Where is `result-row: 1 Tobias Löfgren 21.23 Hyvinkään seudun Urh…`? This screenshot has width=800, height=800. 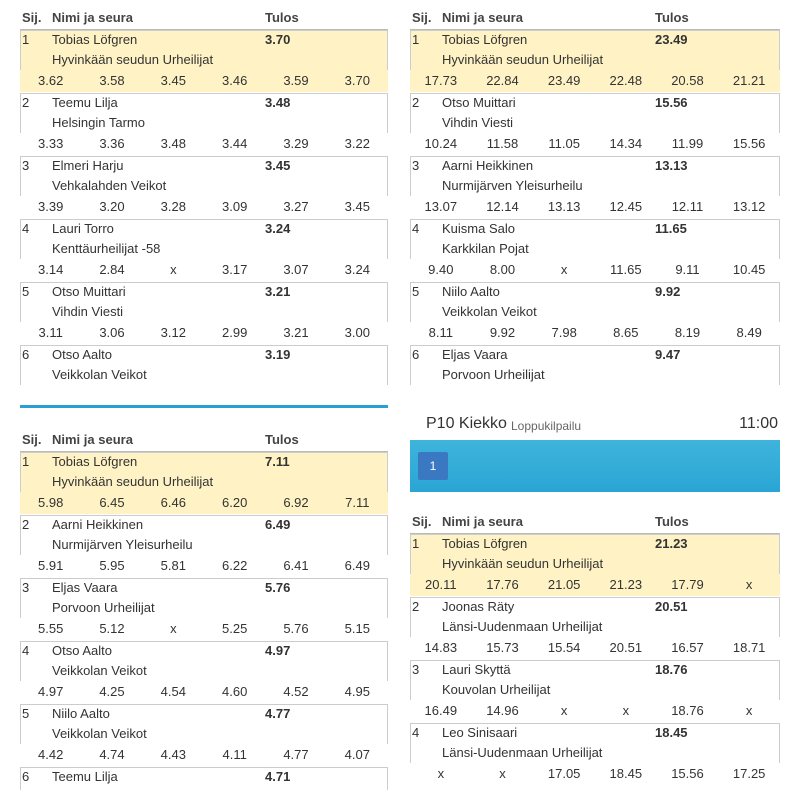 result-row: 1 Tobias Löfgren 21.23 Hyvinkään seudun Urh… is located at coordinates (595, 565).